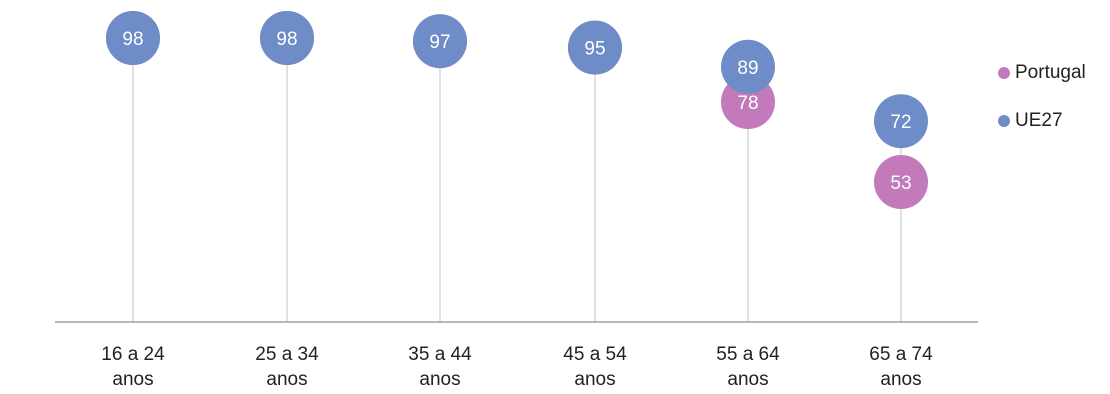 Image resolution: width=1110 pixels, height=394 pixels. I want to click on x-tick-label: 55 a 64 anos, so click(748, 367).